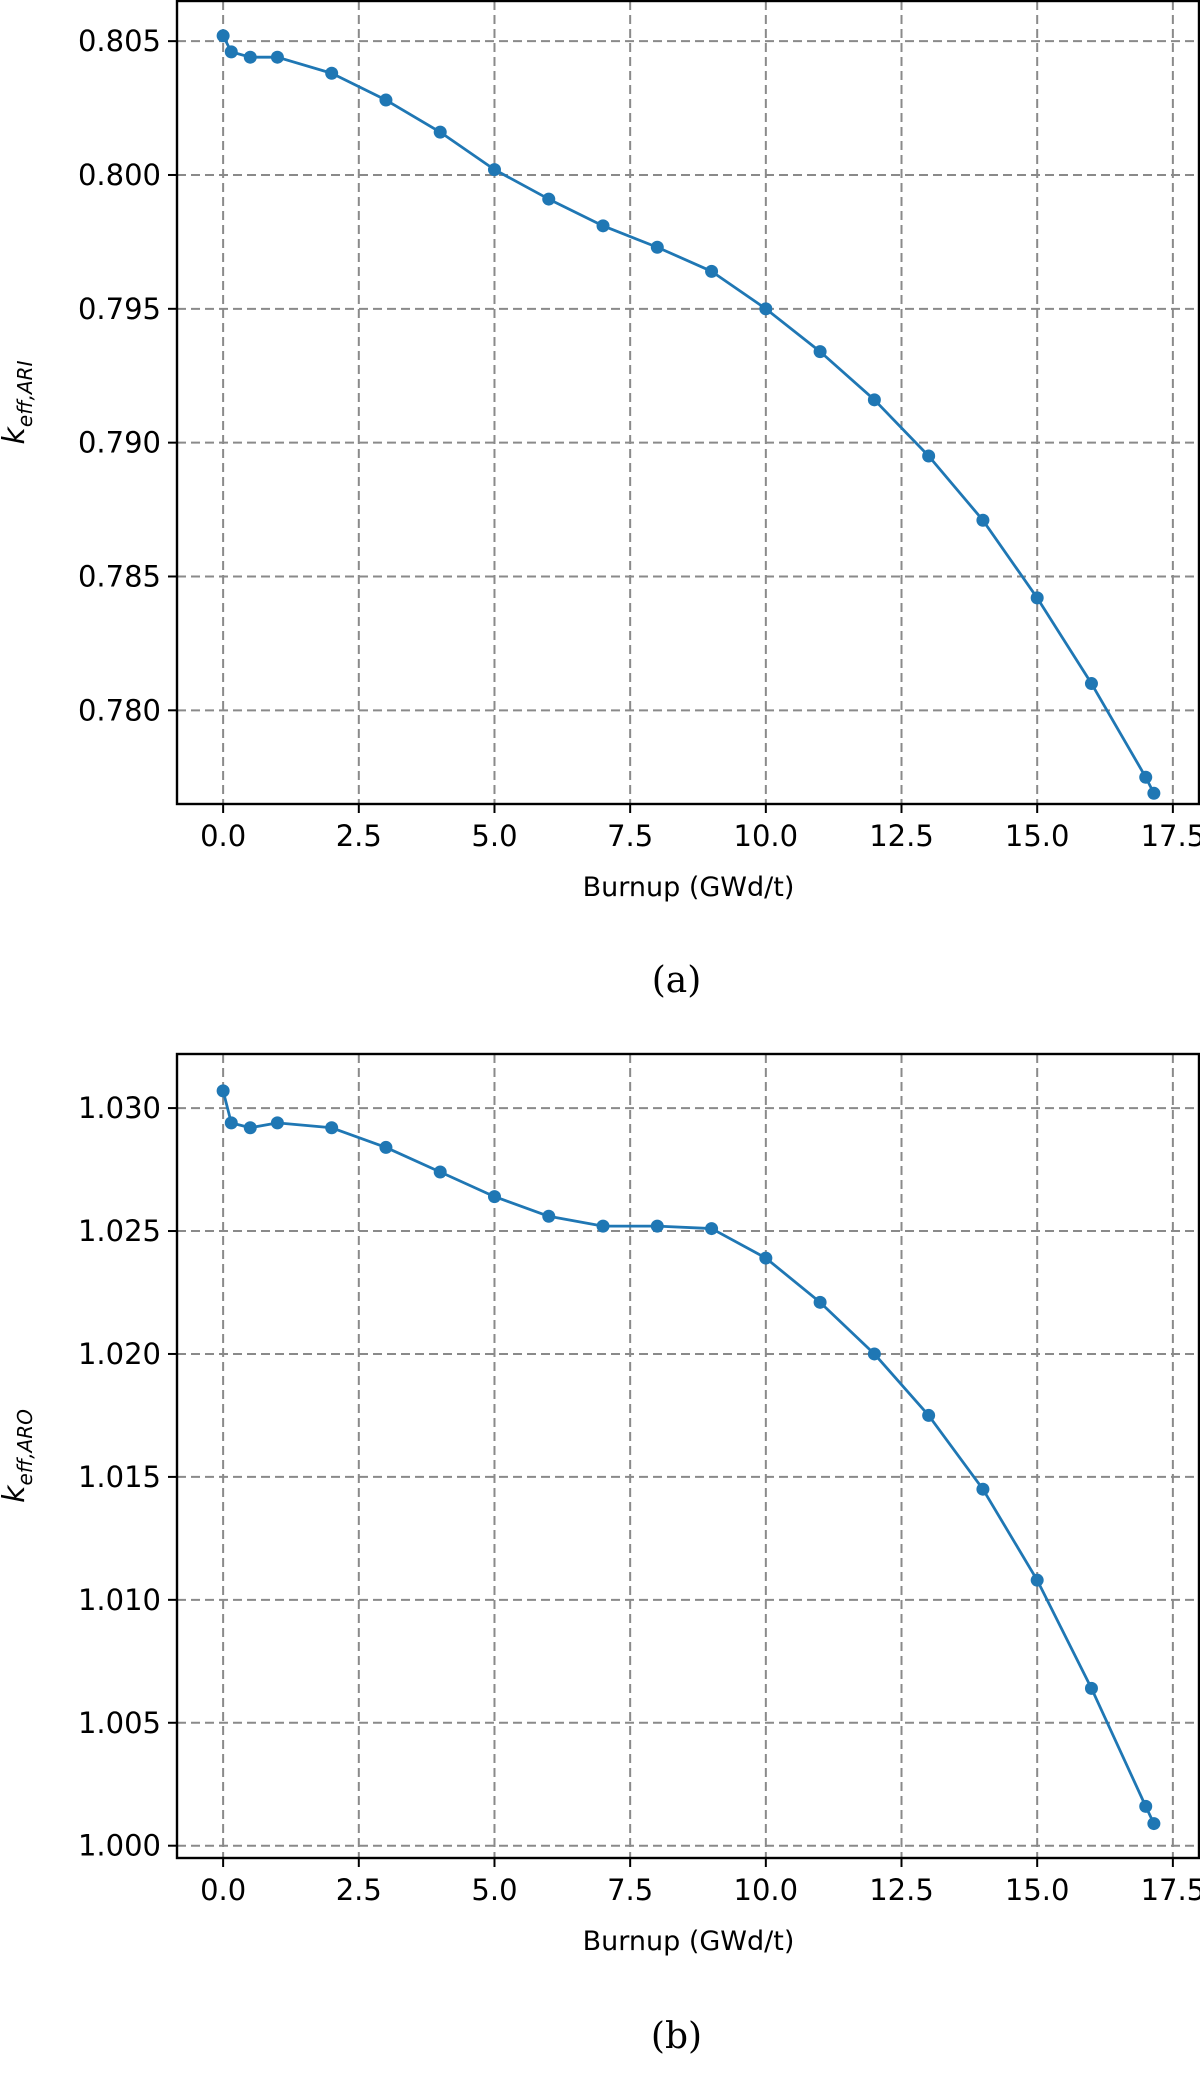  Describe the element at coordinates (119, 576) in the screenshot. I see `y-tick-label: 0.785` at that location.